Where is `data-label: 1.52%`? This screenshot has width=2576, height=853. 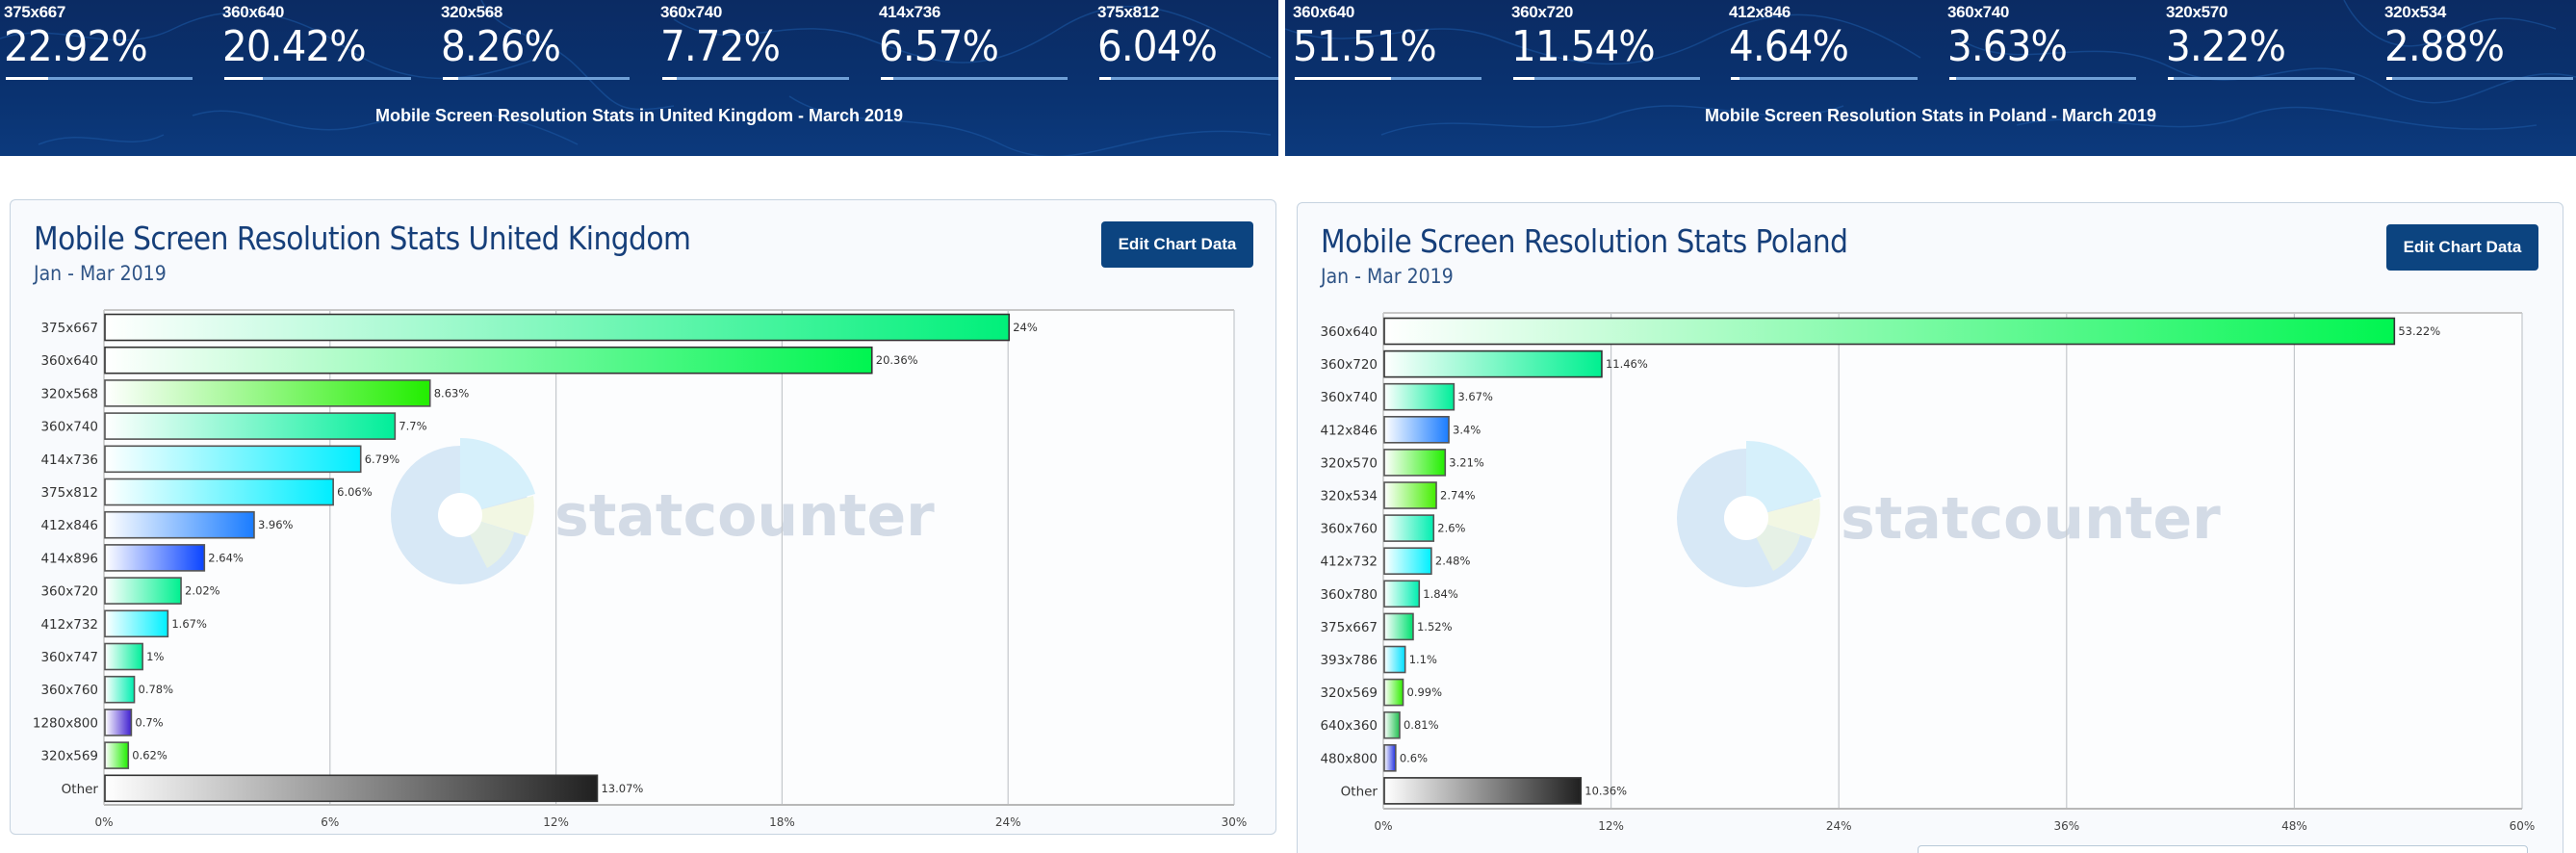 data-label: 1.52% is located at coordinates (1435, 626).